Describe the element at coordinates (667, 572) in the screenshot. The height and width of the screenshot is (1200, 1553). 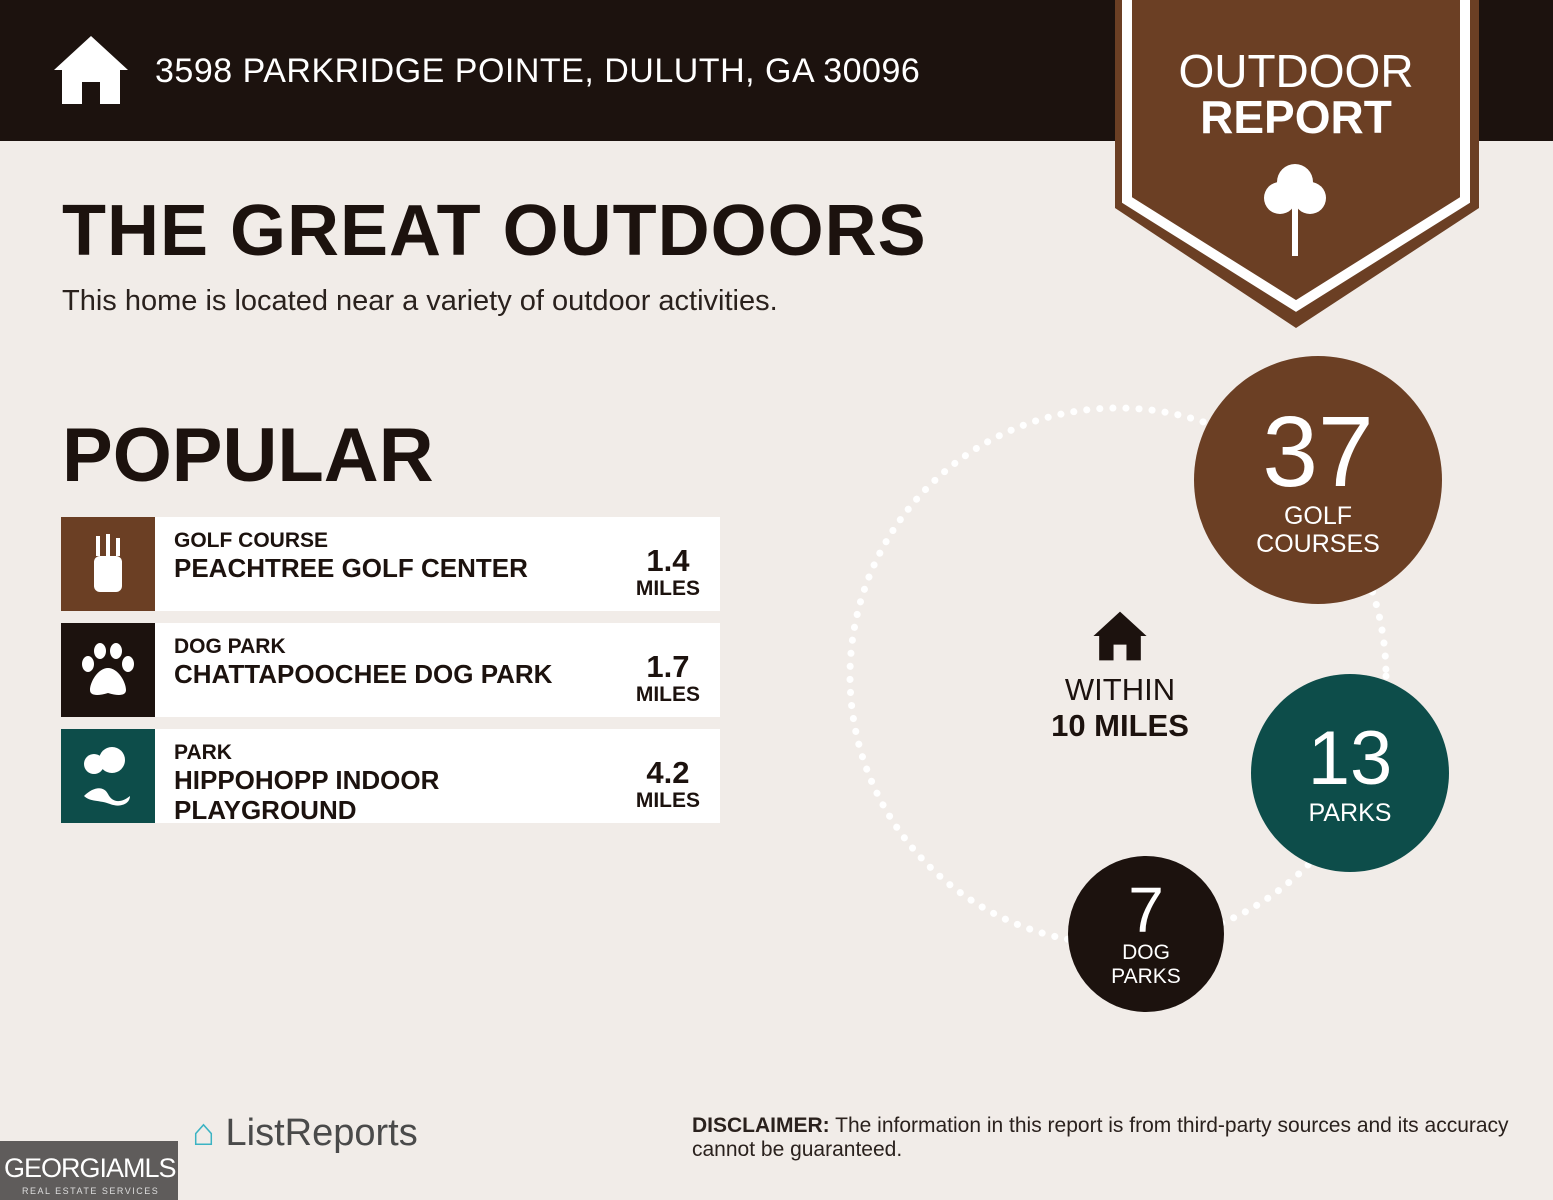
I see `distance: 1.4 MILES` at that location.